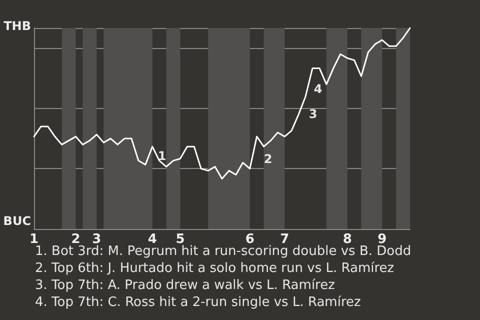 The image size is (480, 320). I want to click on text: 4. Top 7th: C. Ross hit a 2-run single vs L. Ramírez, so click(198, 302).